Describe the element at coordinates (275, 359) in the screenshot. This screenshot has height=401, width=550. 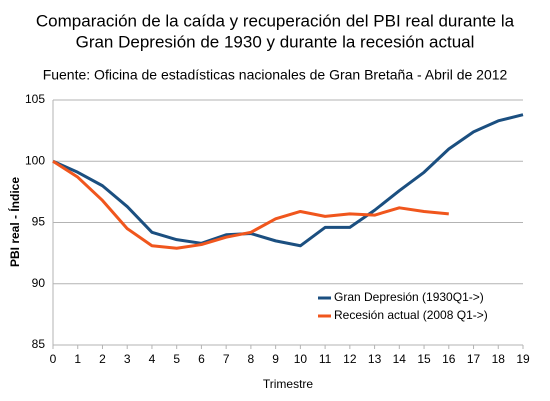
I see `x-tick-label: 9` at that location.